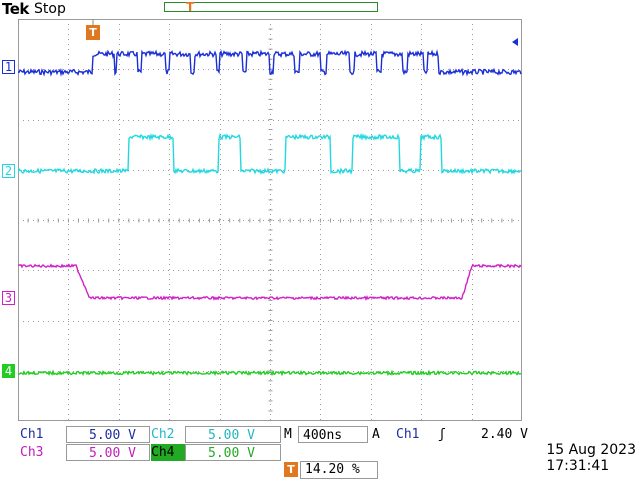  What do you see at coordinates (163, 434) in the screenshot?
I see `ch2-label: Ch2` at bounding box center [163, 434].